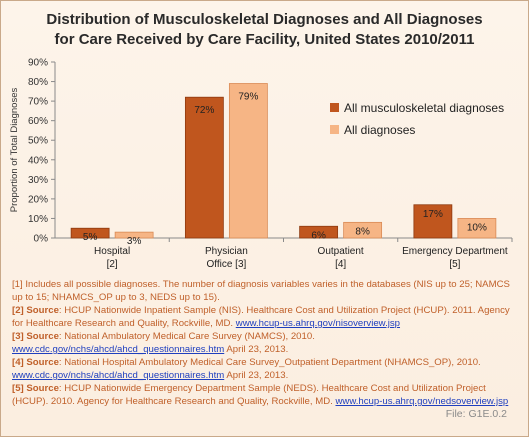 Image resolution: width=529 pixels, height=437 pixels. What do you see at coordinates (318, 323) in the screenshot?
I see `nis-link: www.hcup-us.ahrq.gov/nisoverview.jsp` at bounding box center [318, 323].